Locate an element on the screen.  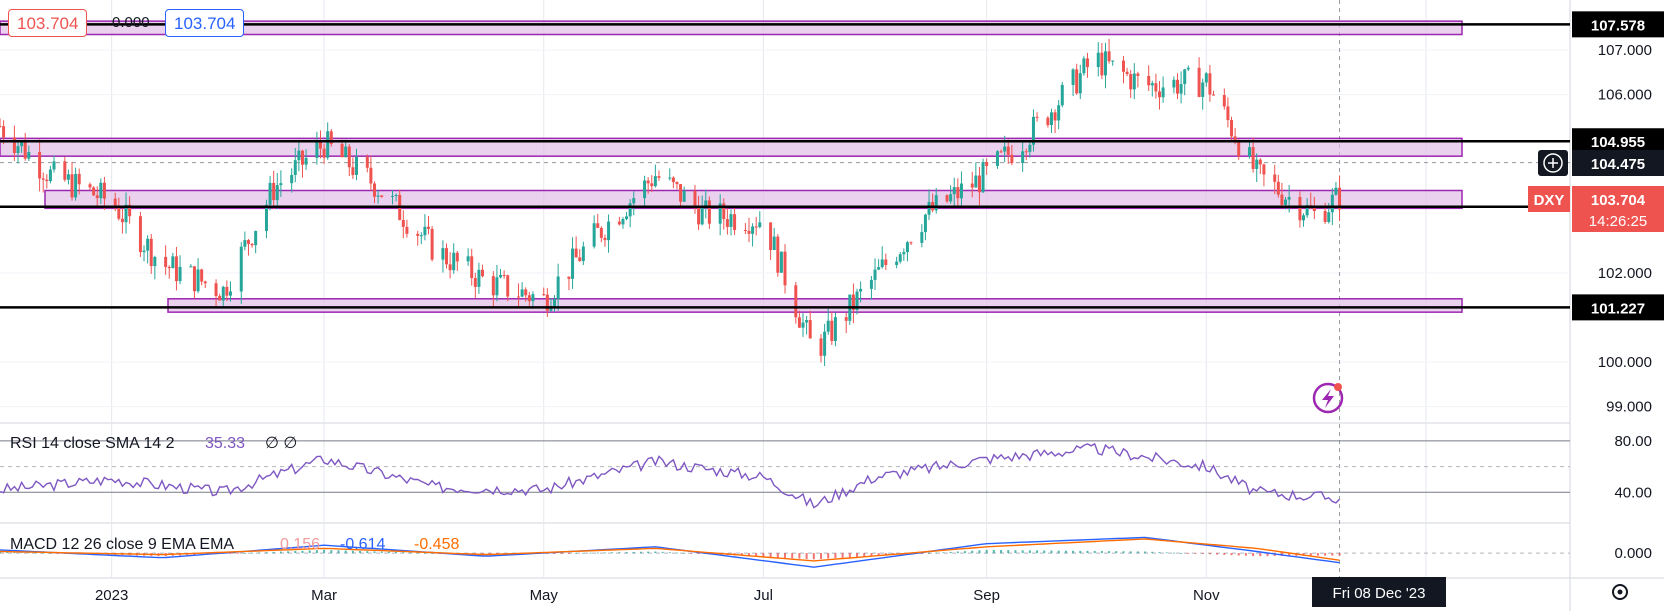
signal-line is located at coordinates (670, 550).